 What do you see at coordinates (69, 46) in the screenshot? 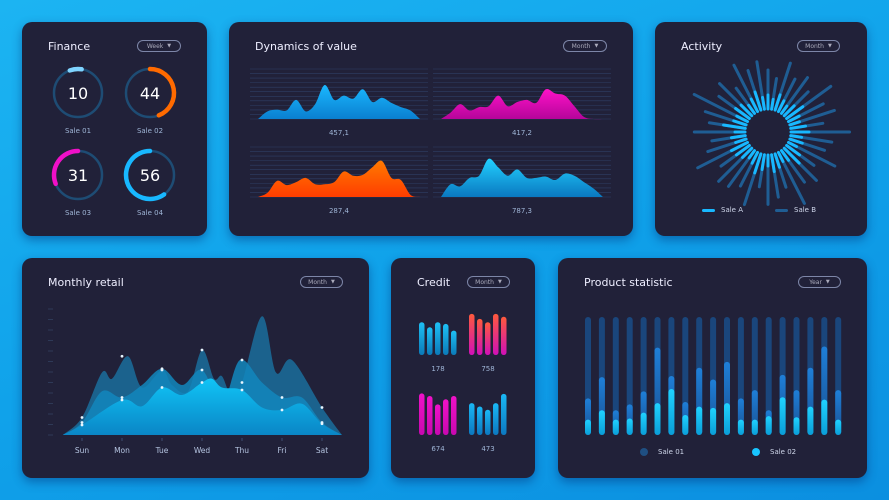
I see `finance-title: Finance` at bounding box center [69, 46].